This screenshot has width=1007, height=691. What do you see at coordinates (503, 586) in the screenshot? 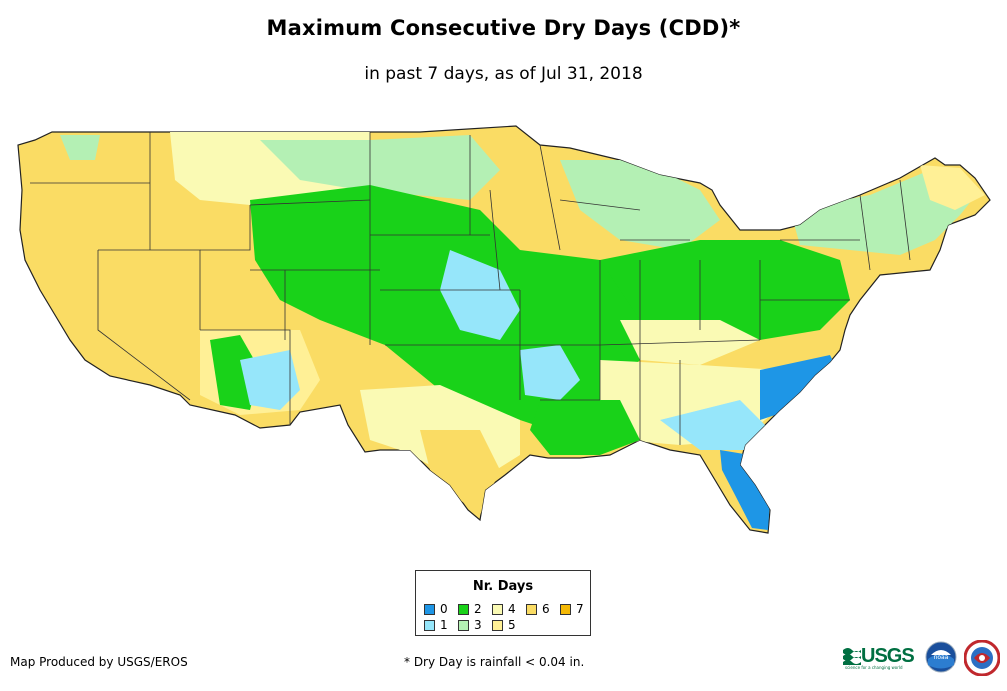
I see `legend-title: Nr. Days` at bounding box center [503, 586].